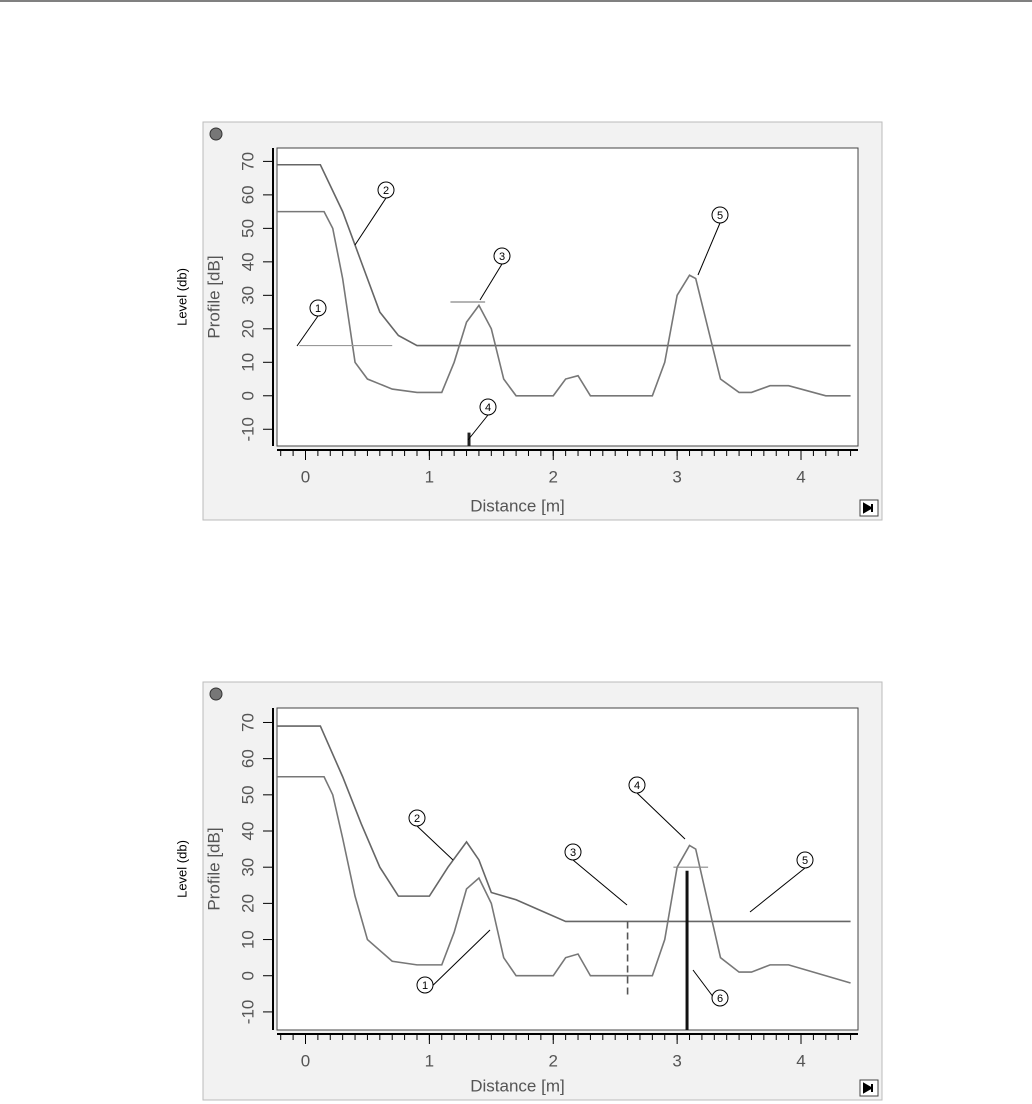 Image resolution: width=1032 pixels, height=1104 pixels. I want to click on annotation-label: 6, so click(720, 999).